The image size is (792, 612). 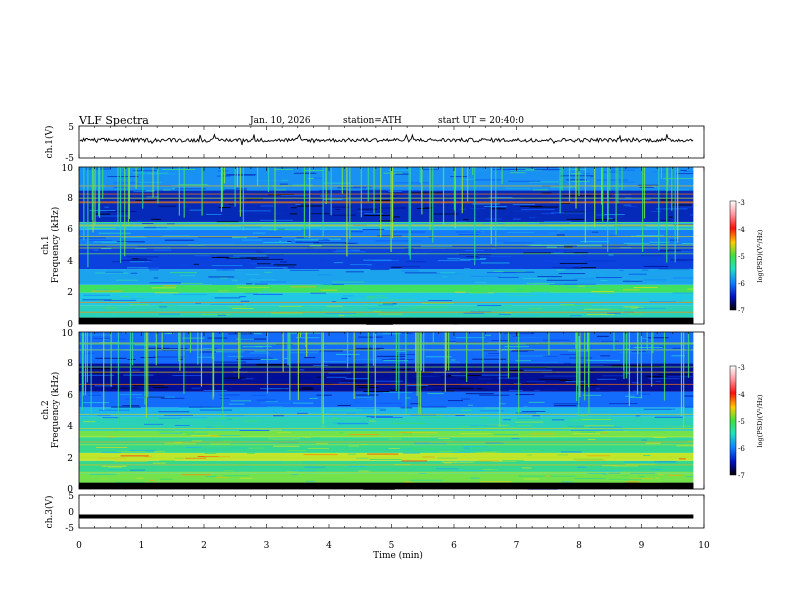 I want to click on ch1-cbar-tick-7: -7, so click(x=741, y=311).